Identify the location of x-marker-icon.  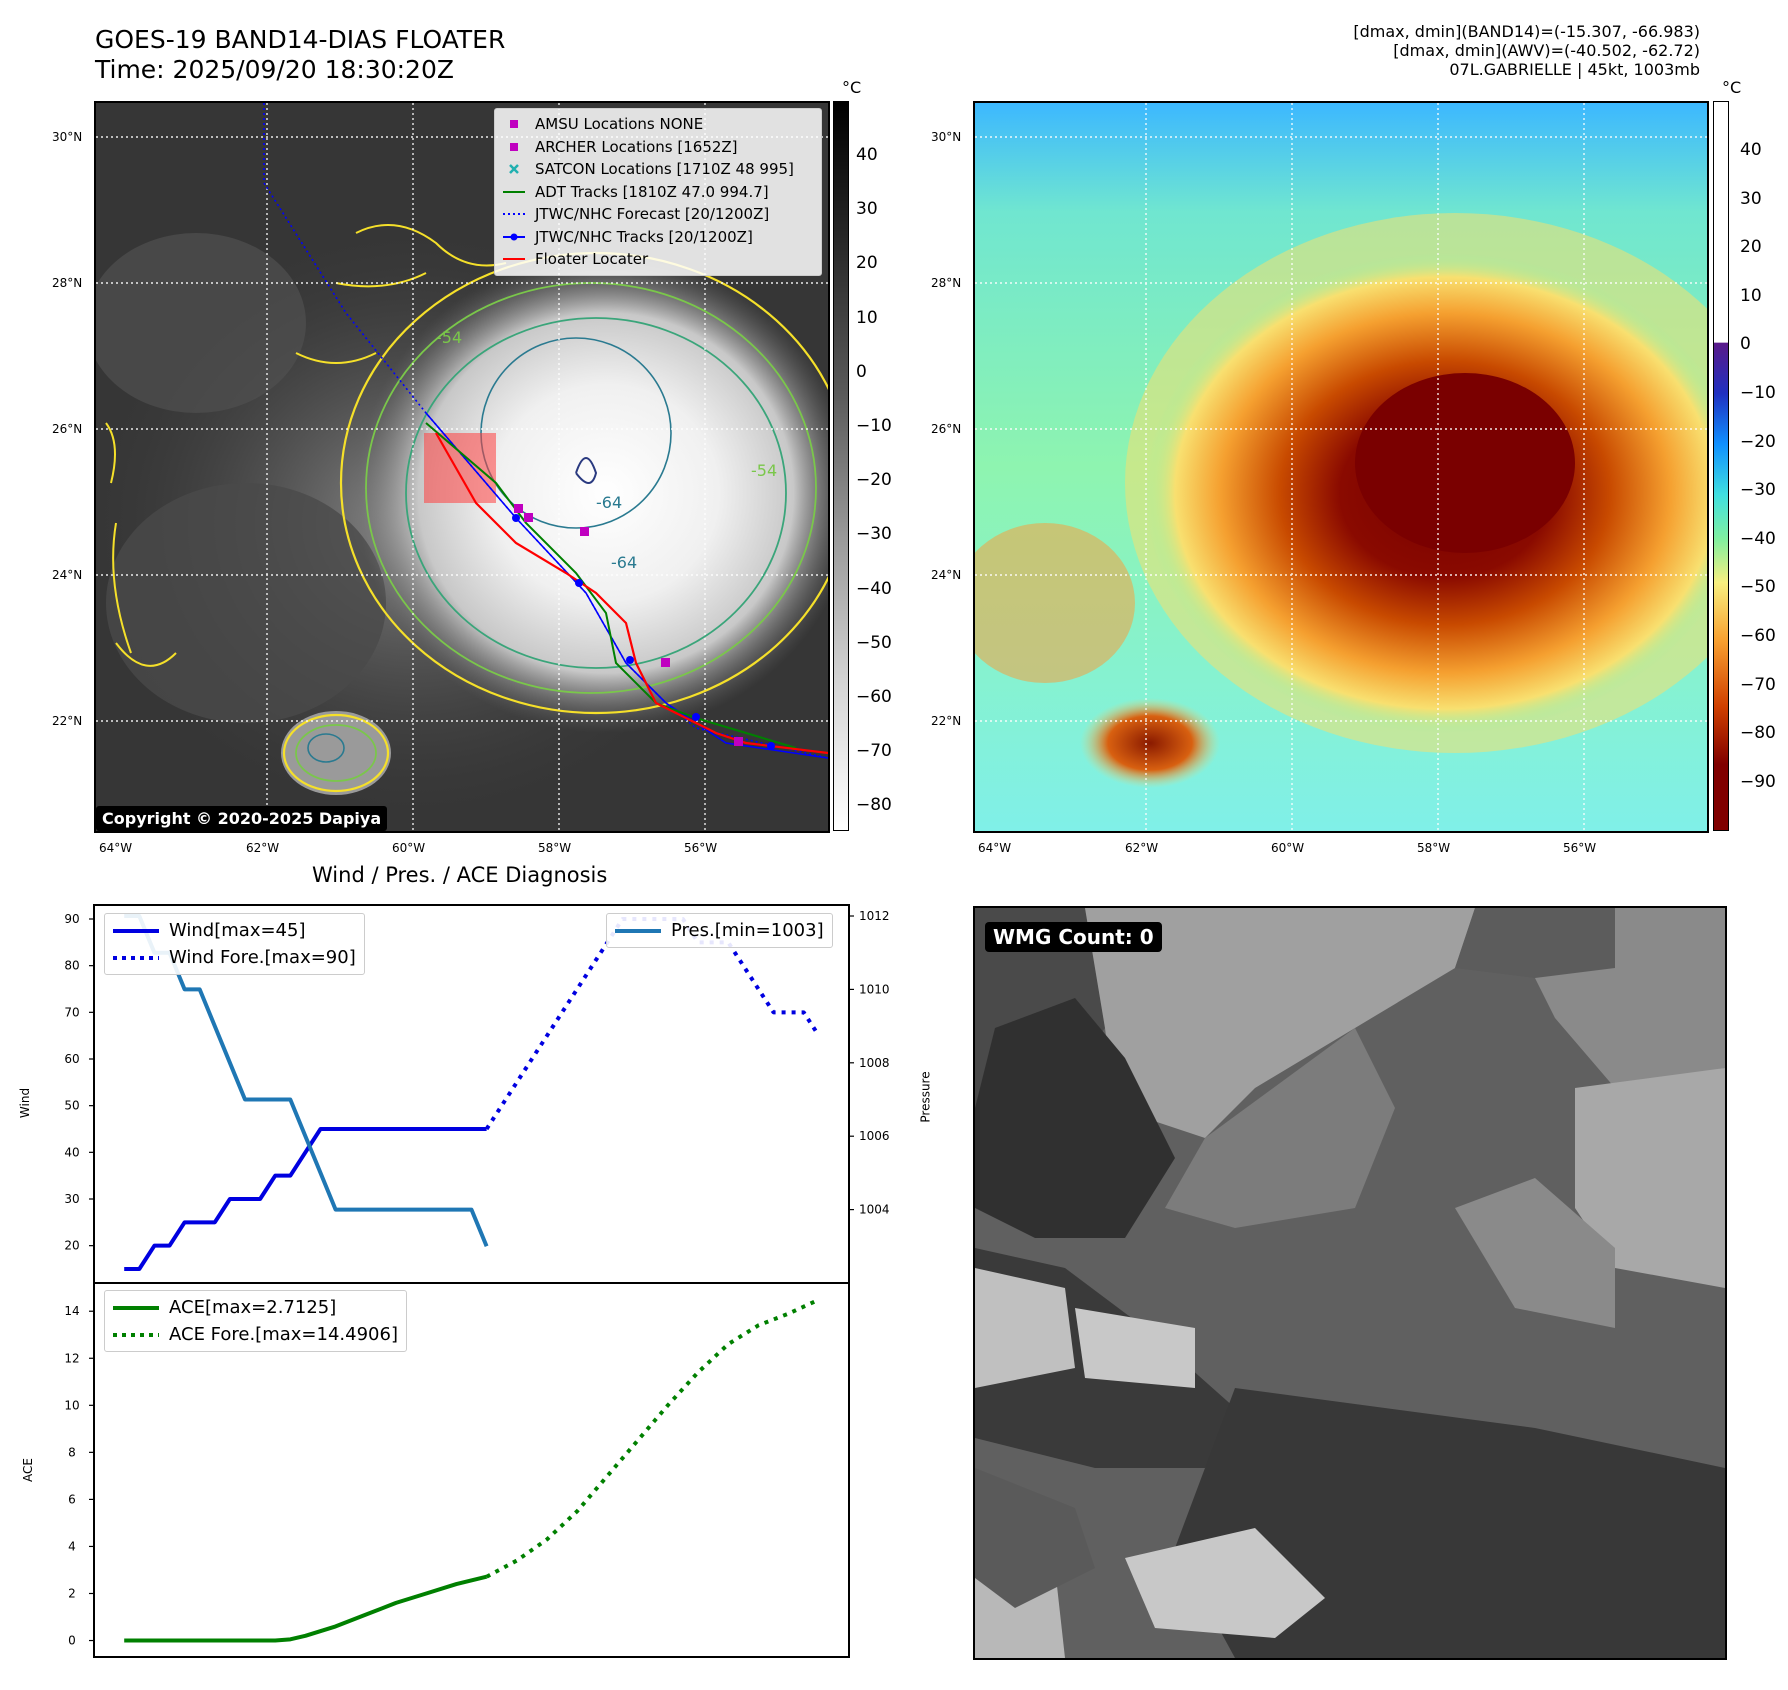
(514, 169).